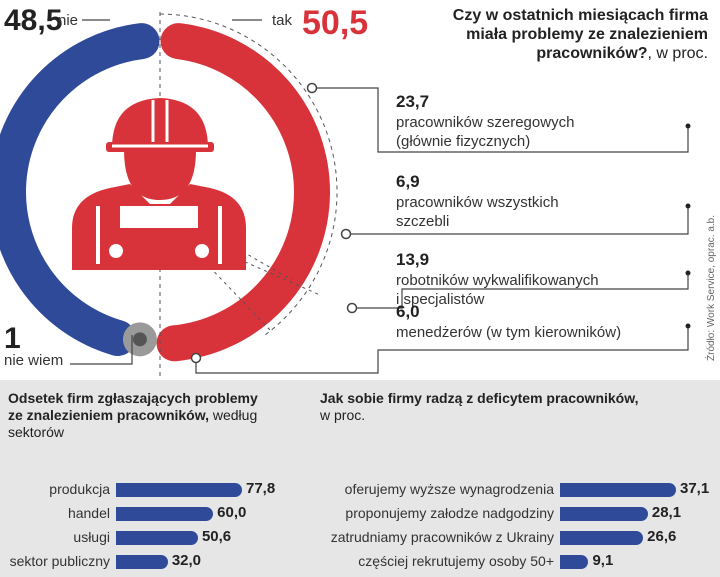 The width and height of the screenshot is (720, 577). I want to click on value-yes: 50,5, so click(335, 23).